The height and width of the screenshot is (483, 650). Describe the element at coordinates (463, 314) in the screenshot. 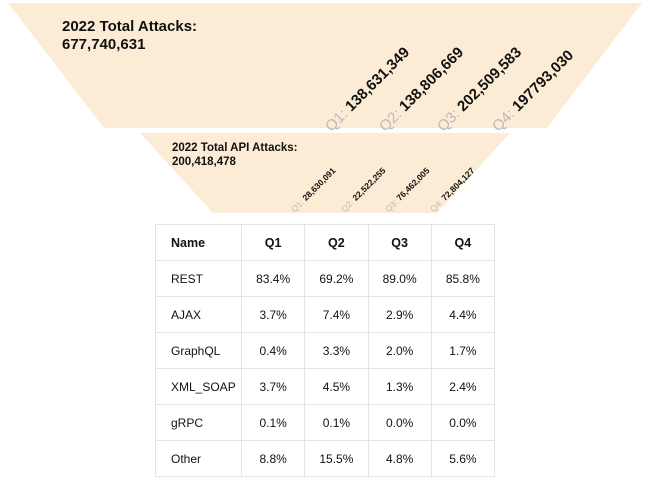

I see `share-cell: 4.4%` at that location.